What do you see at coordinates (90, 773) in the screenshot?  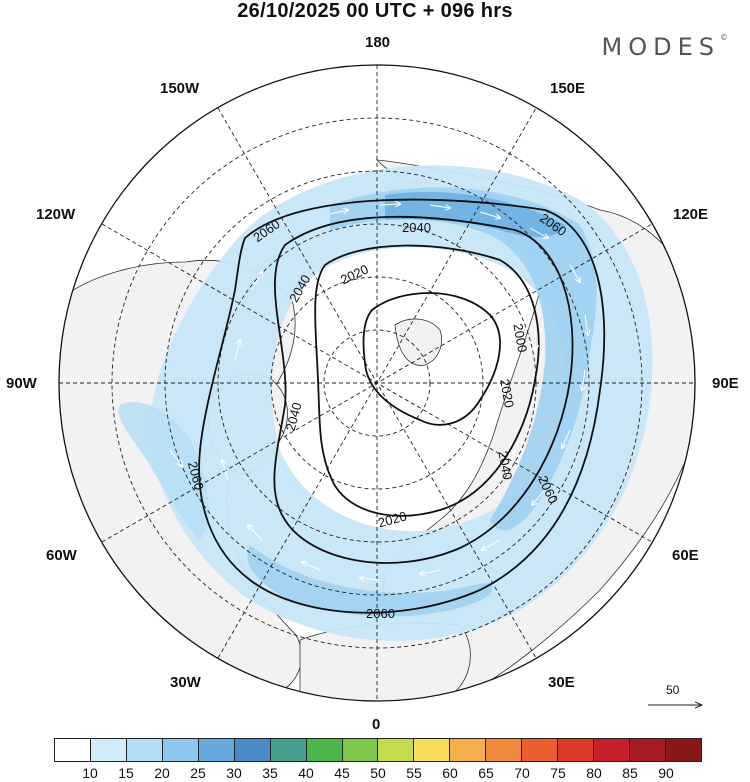 I see `colorbar-label: 10` at bounding box center [90, 773].